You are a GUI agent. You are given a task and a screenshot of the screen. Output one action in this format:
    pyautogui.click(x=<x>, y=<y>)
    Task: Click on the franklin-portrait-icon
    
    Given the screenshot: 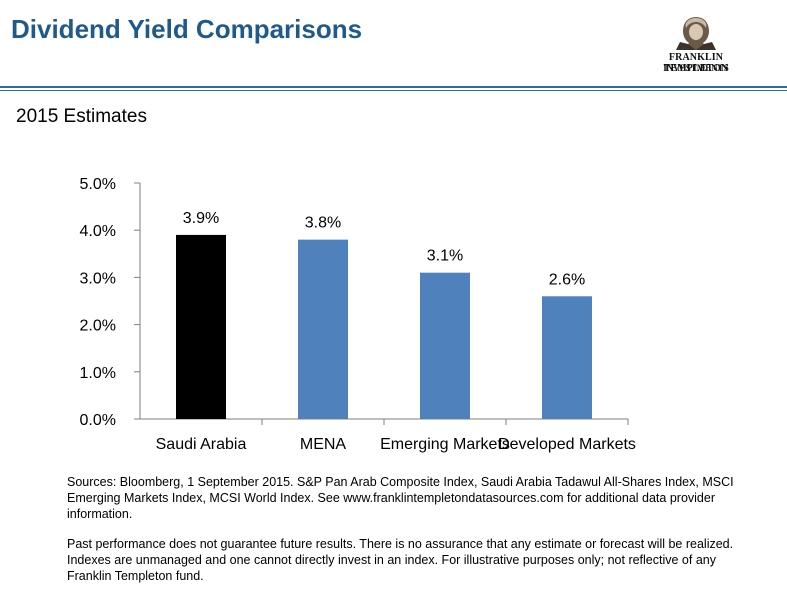 What is the action you would take?
    pyautogui.click(x=696, y=33)
    